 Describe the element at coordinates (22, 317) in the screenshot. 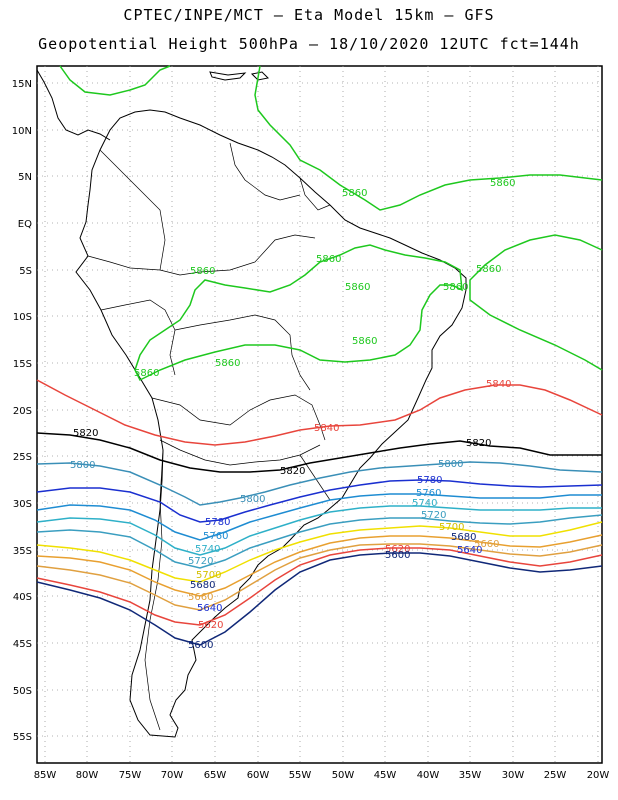

I see `lat-tick: 10S` at that location.